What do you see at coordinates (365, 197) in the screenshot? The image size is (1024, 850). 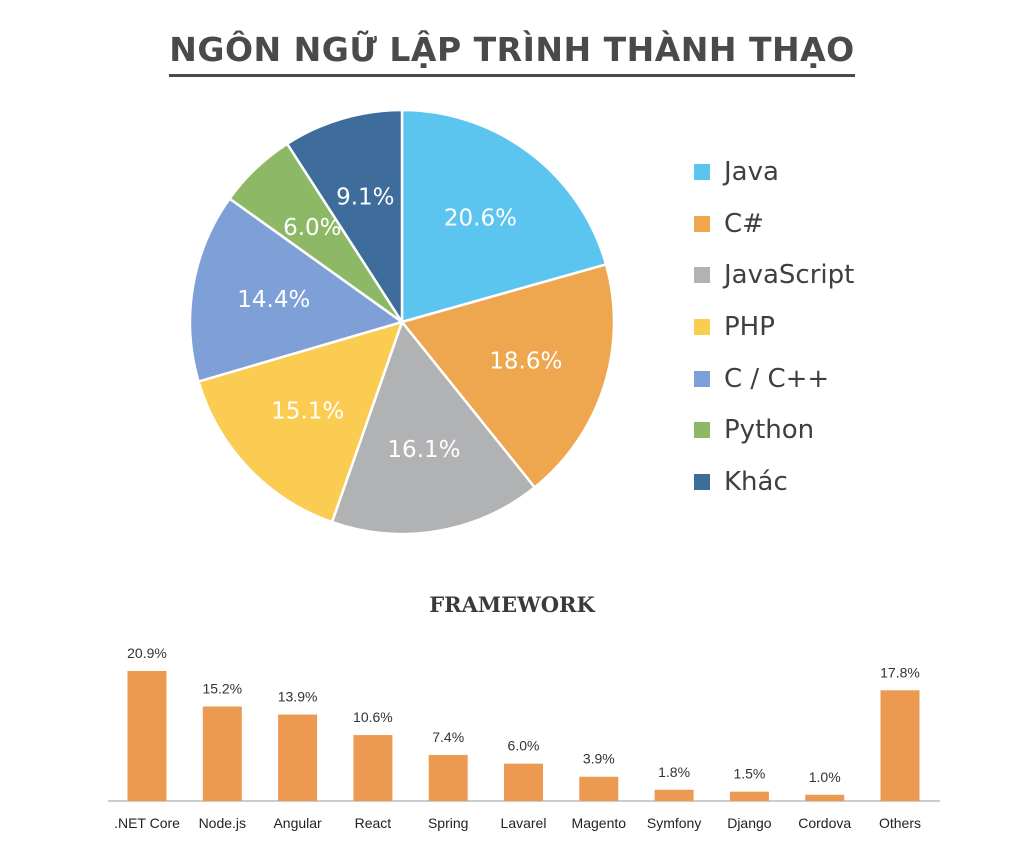 I see `pie-slice-label-6: 9.1%` at bounding box center [365, 197].